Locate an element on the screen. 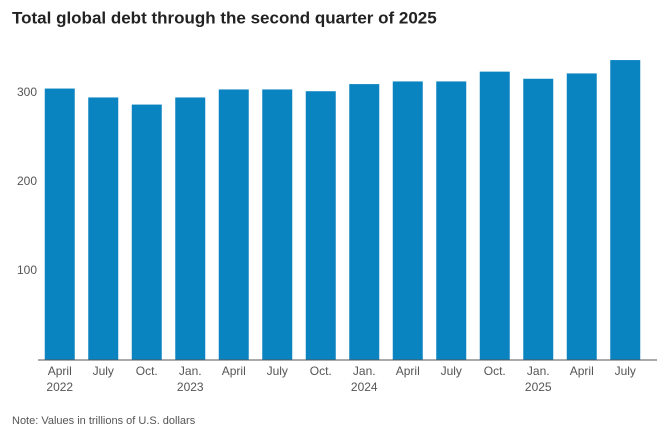 The image size is (671, 432). x-tick-label: Jan. 2024 is located at coordinates (364, 379).